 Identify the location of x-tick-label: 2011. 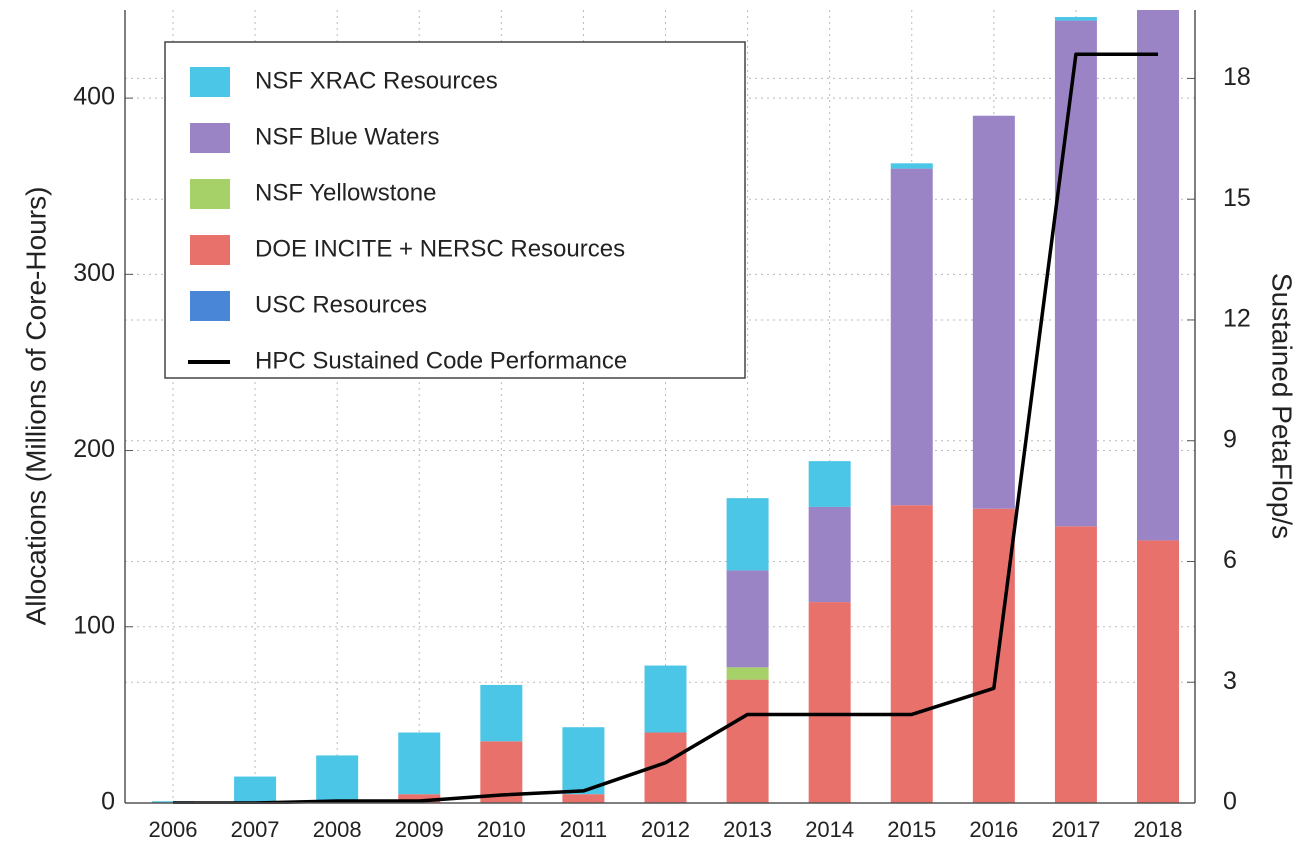
(583, 829).